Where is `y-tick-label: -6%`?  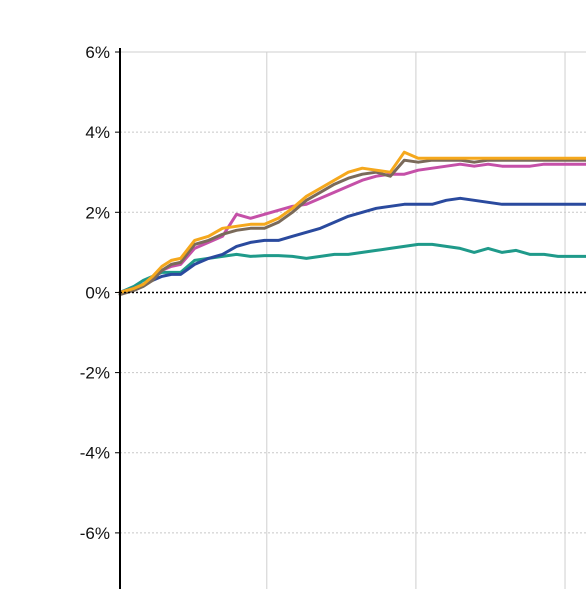 y-tick-label: -6% is located at coordinates (95, 533).